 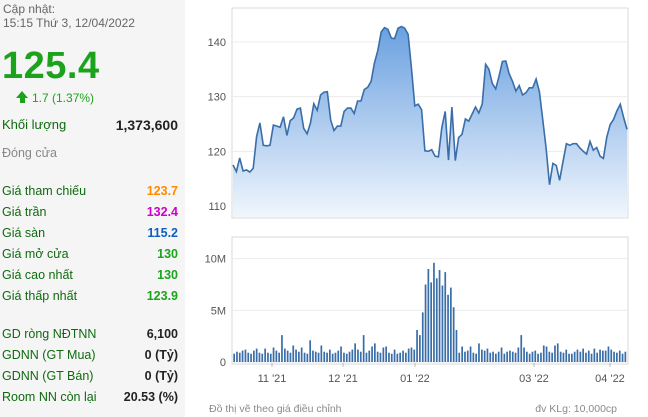 What do you see at coordinates (162, 212) in the screenshot?
I see `ceiling-price-value: 132.4` at bounding box center [162, 212].